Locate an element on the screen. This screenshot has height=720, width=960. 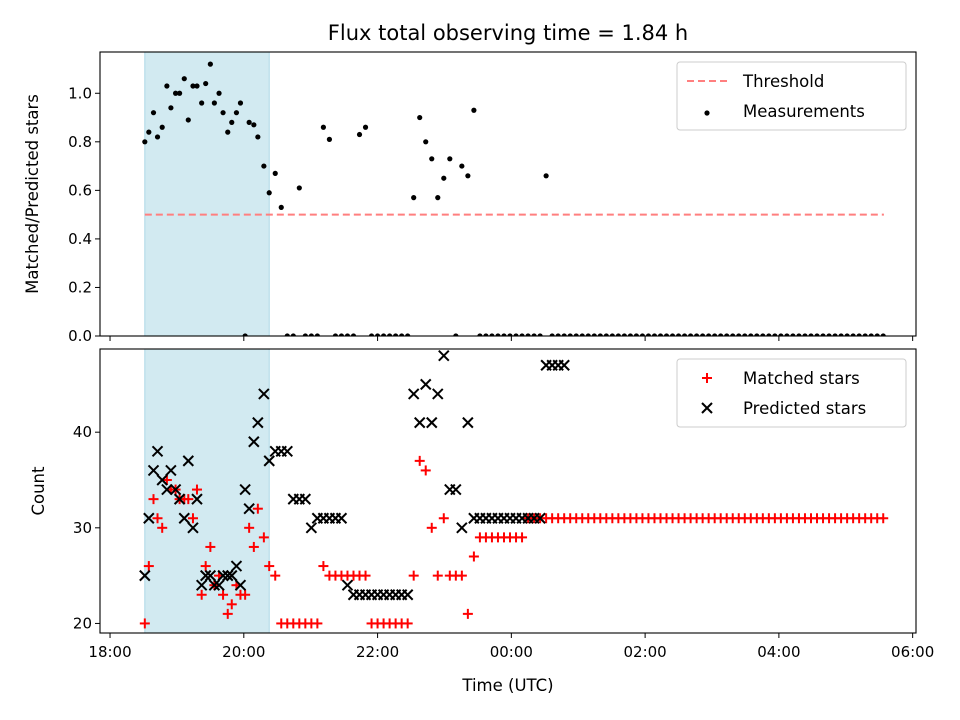
y-tick-label: 0.2 is located at coordinates (80, 287).